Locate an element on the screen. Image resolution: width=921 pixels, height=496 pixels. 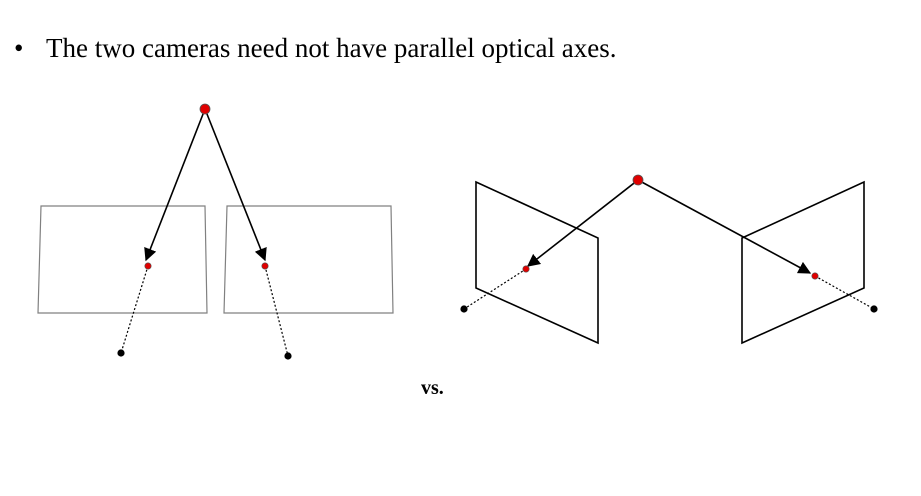
left-projection-ray is located at coordinates (175, 185).